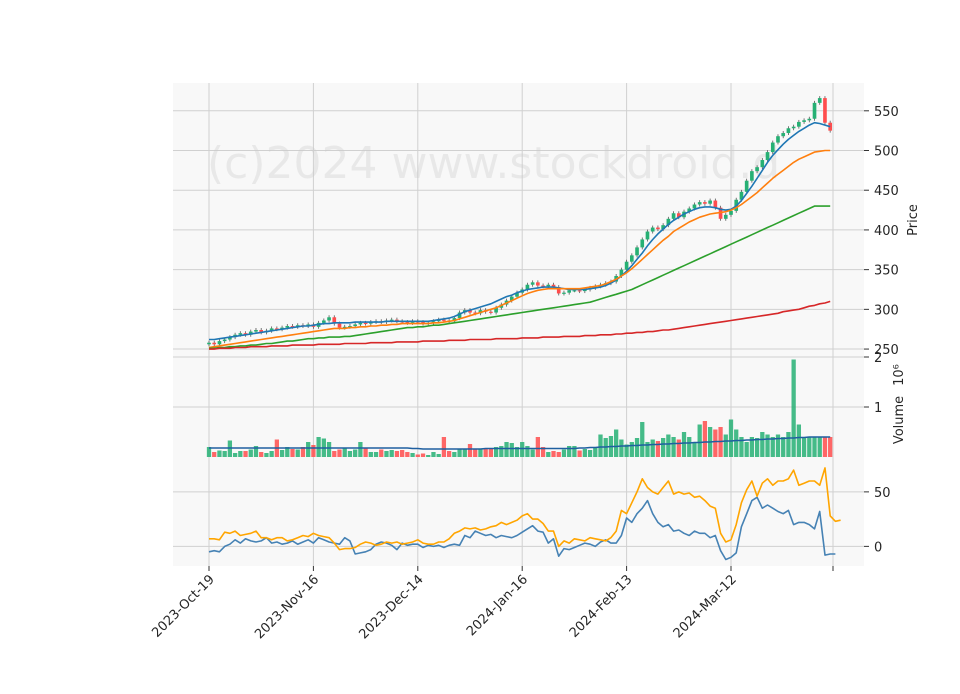  I want to click on volume-ma-line, so click(520, 443).